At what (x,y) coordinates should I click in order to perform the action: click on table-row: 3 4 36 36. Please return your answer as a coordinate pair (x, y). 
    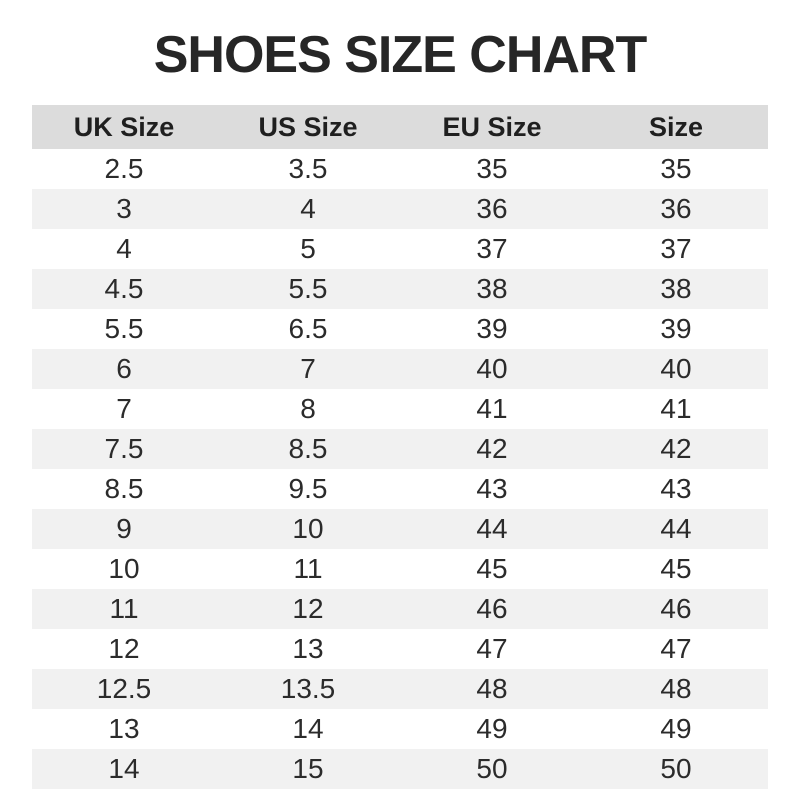
    Looking at the image, I should click on (400, 209).